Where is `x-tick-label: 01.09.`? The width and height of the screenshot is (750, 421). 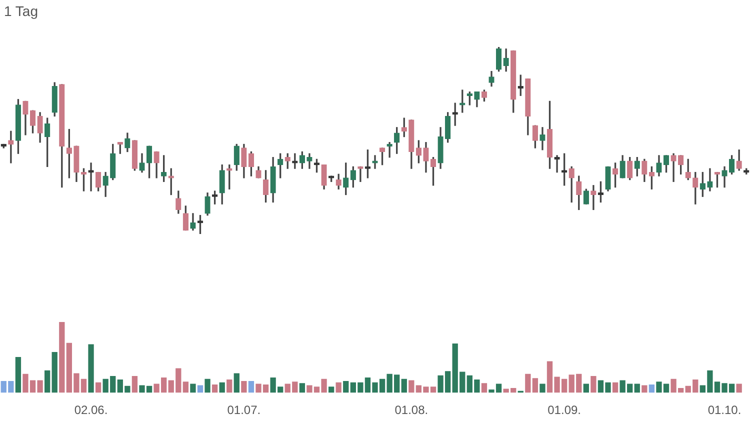 x-tick-label: 01.09. is located at coordinates (565, 410).